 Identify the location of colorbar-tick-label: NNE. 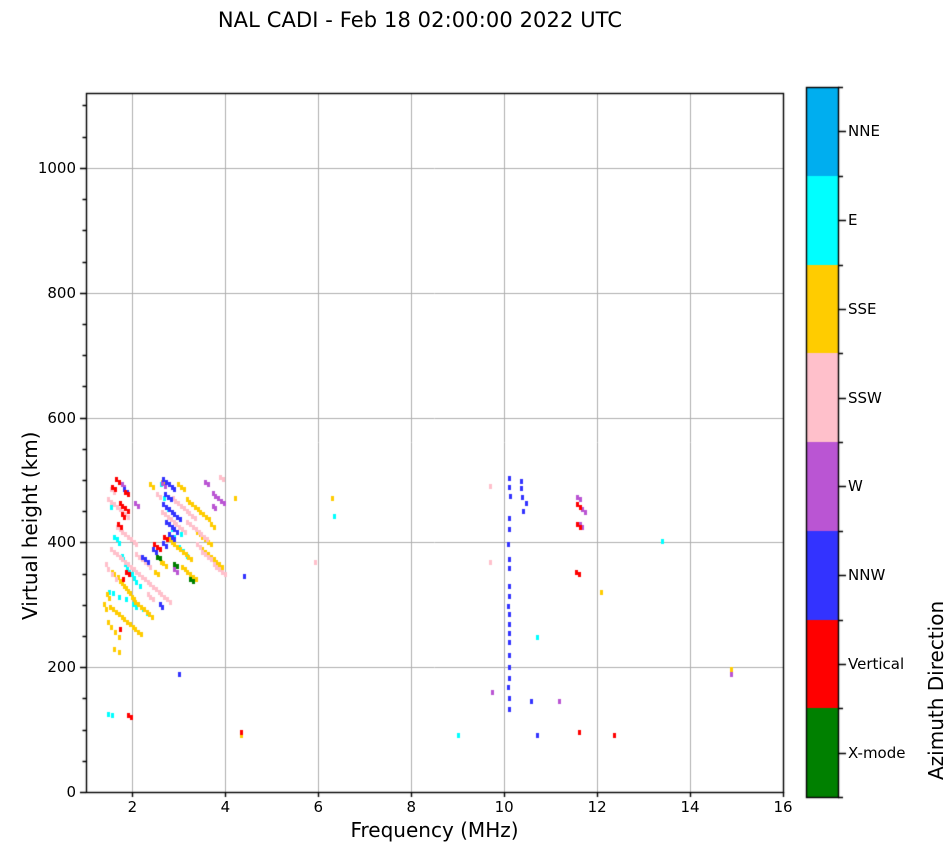
(864, 131).